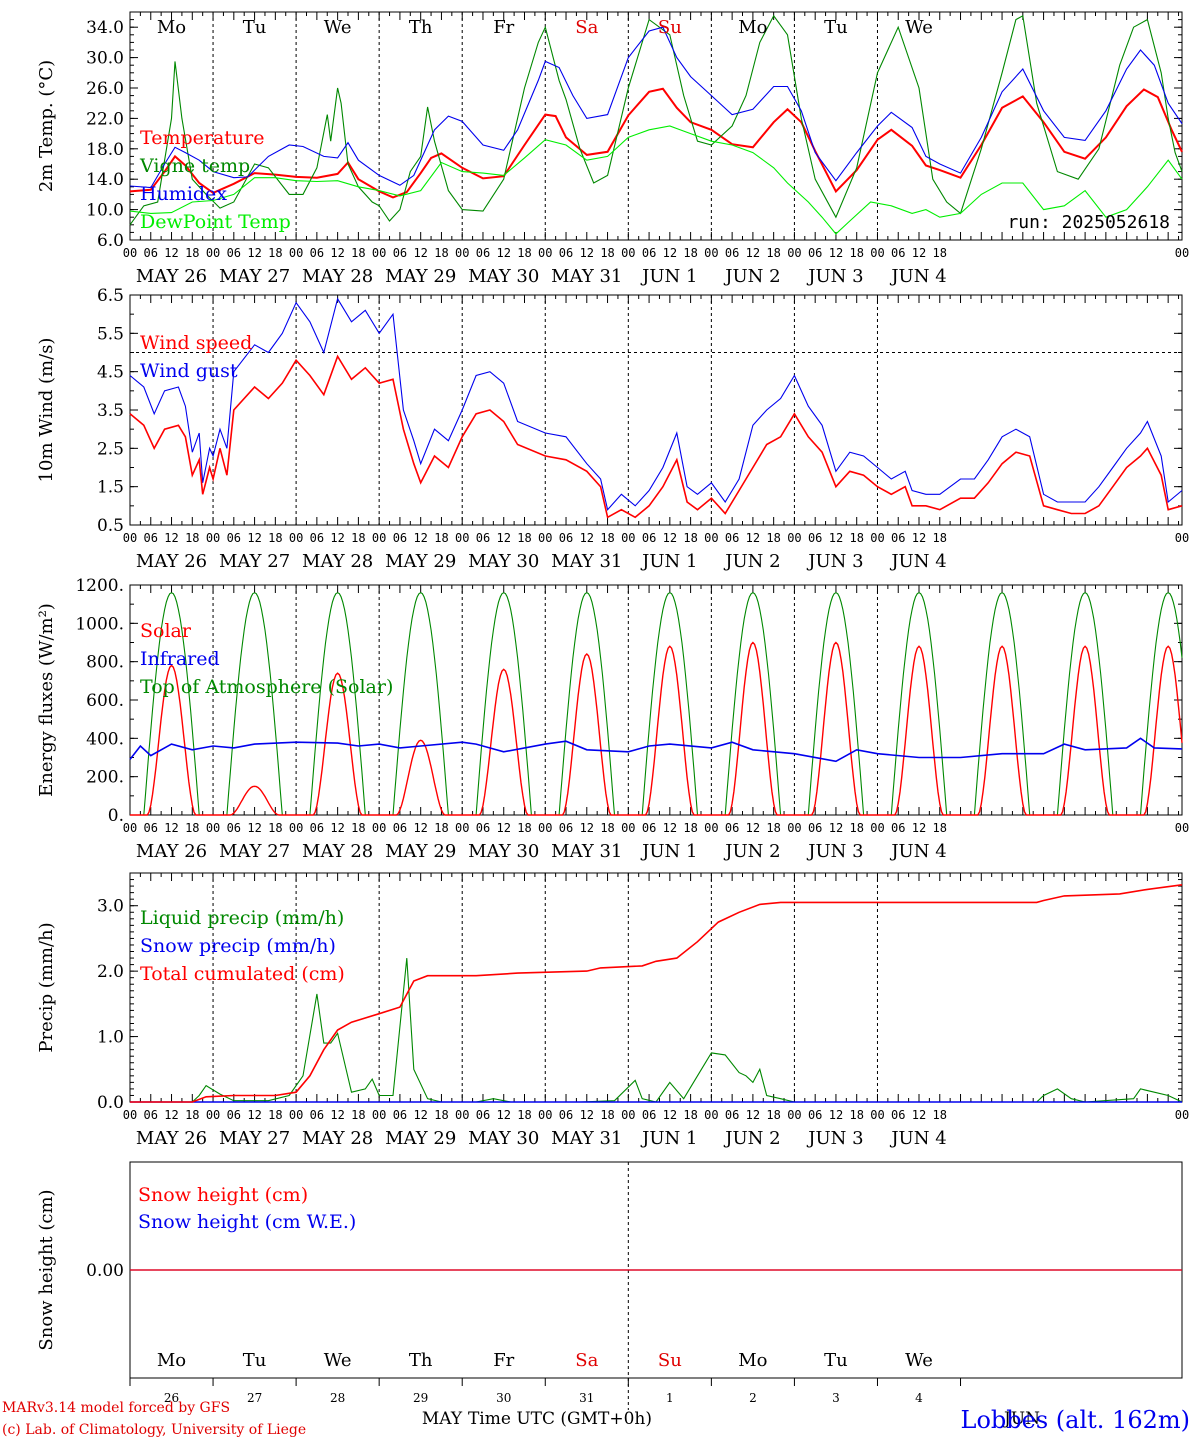  I want to click on day-number: 29, so click(420, 1398).